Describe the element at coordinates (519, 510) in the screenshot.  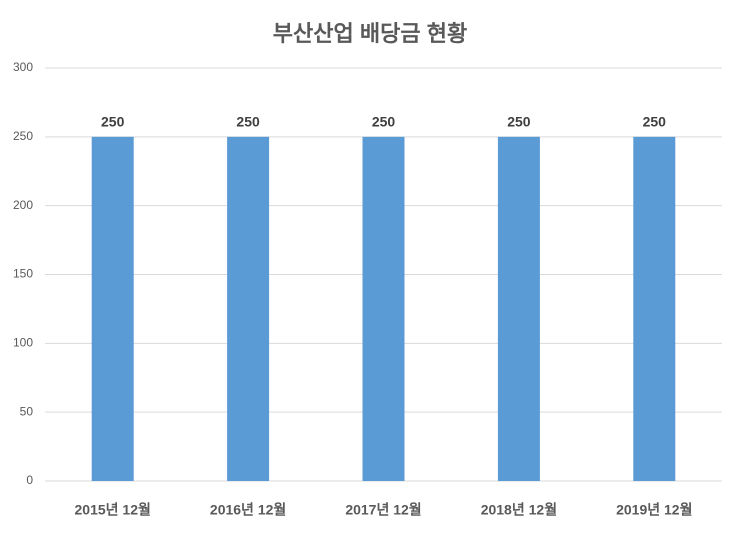
I see `x-tick-label: 2018년 12월` at that location.